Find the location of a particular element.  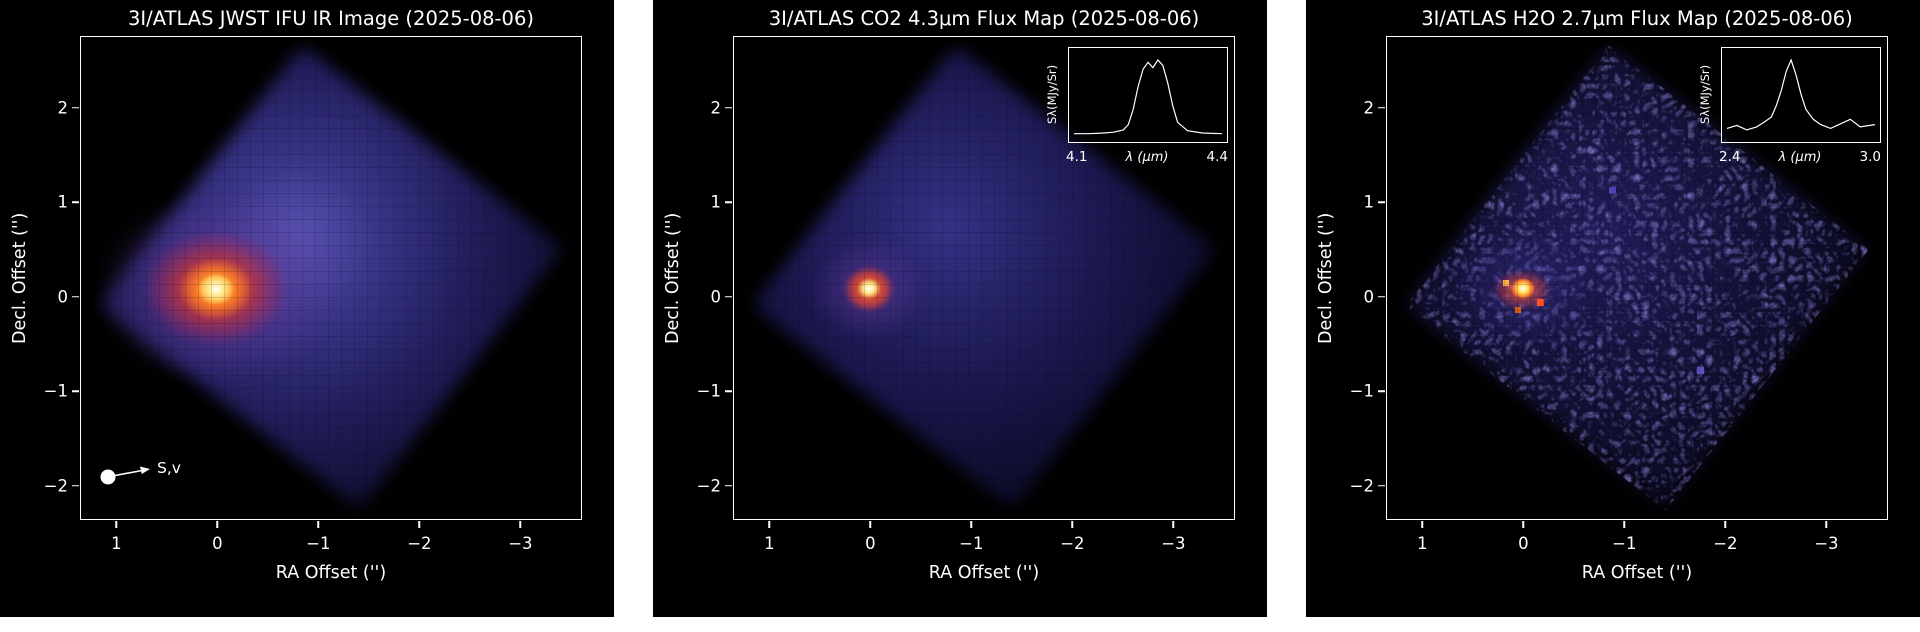

y-axis-label-ir: Decl. Offset ('') is located at coordinates (20, 278).